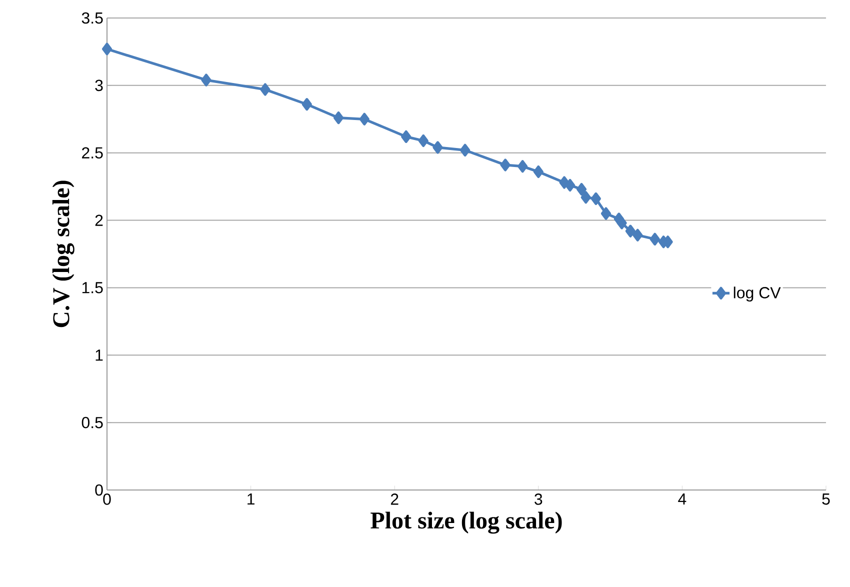 This screenshot has height=587, width=850. Describe the element at coordinates (92, 288) in the screenshot. I see `y-tick-label: 1.5` at that location.